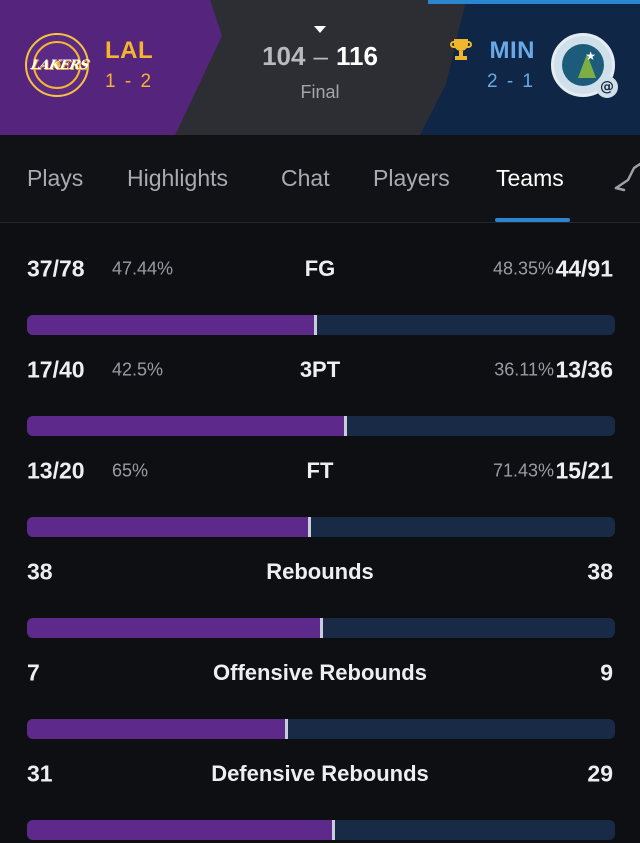 The height and width of the screenshot is (843, 640). I want to click on stat-row-3pt: 17/40 42.5% 3PT 36.11% 13/36, so click(320, 380).